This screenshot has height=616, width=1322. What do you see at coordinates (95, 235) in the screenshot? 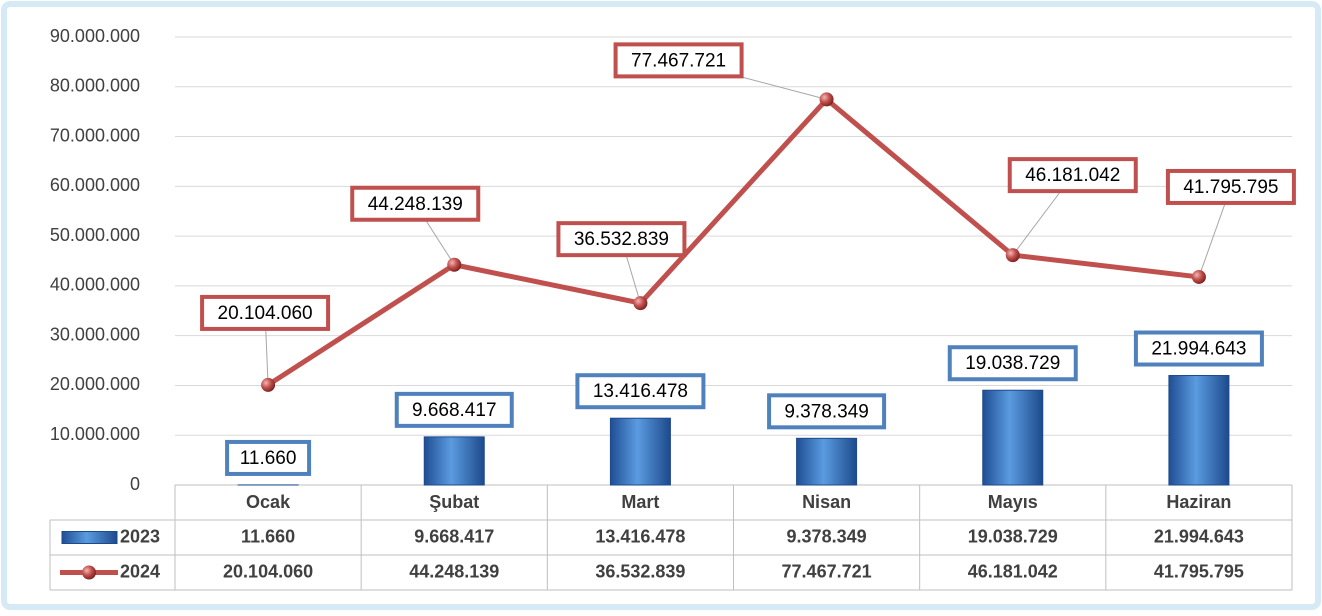
I see `y-tick-label: 50.000.000` at bounding box center [95, 235].